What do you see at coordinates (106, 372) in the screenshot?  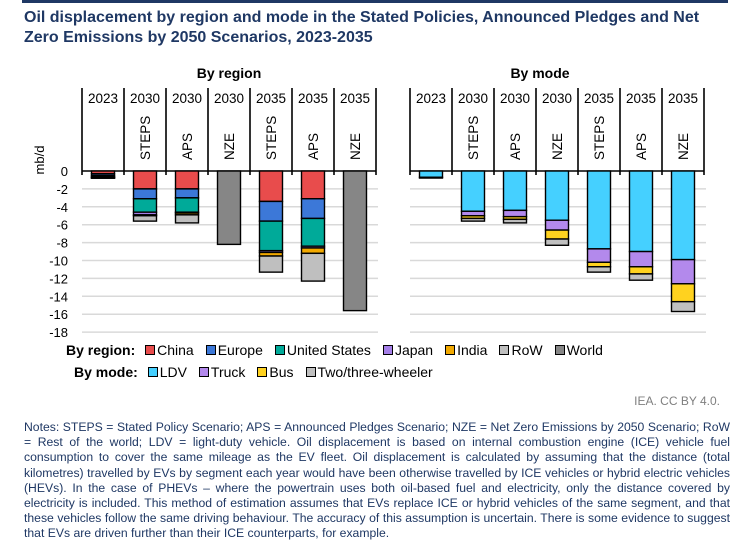 I see `legend-mode-label: By mode:` at bounding box center [106, 372].